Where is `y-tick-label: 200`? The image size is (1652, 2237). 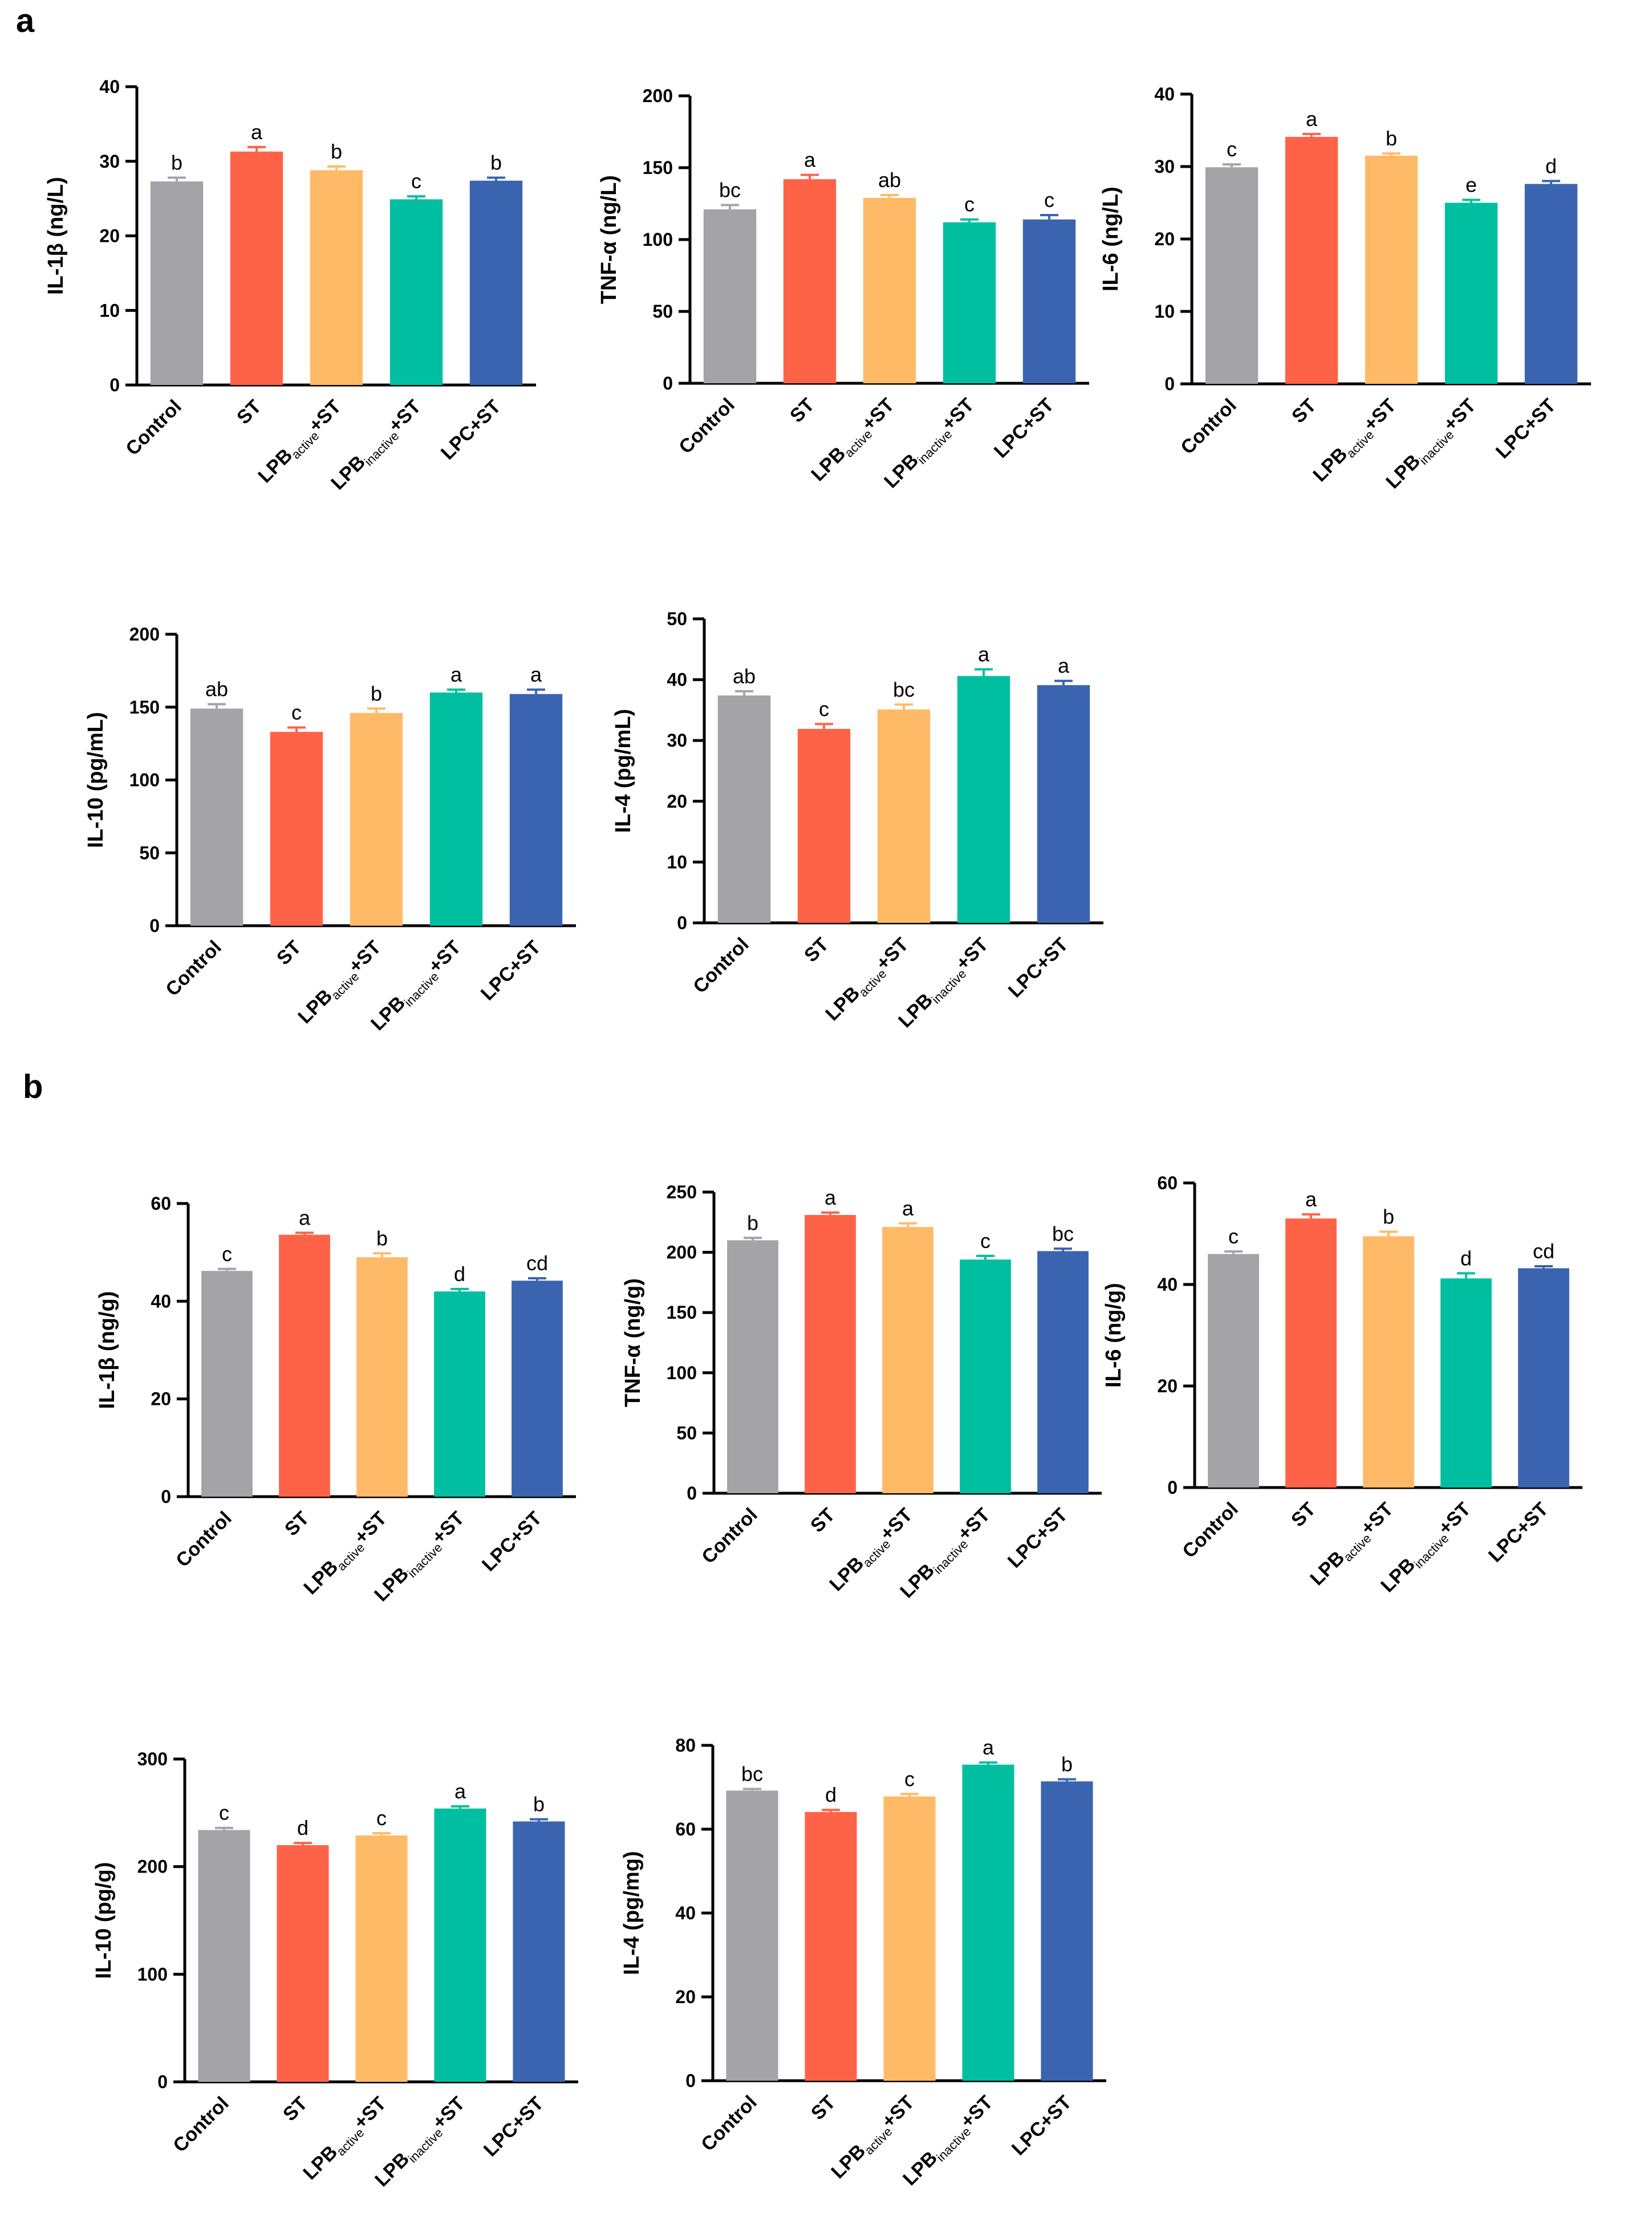 y-tick-label: 200 is located at coordinates (658, 96).